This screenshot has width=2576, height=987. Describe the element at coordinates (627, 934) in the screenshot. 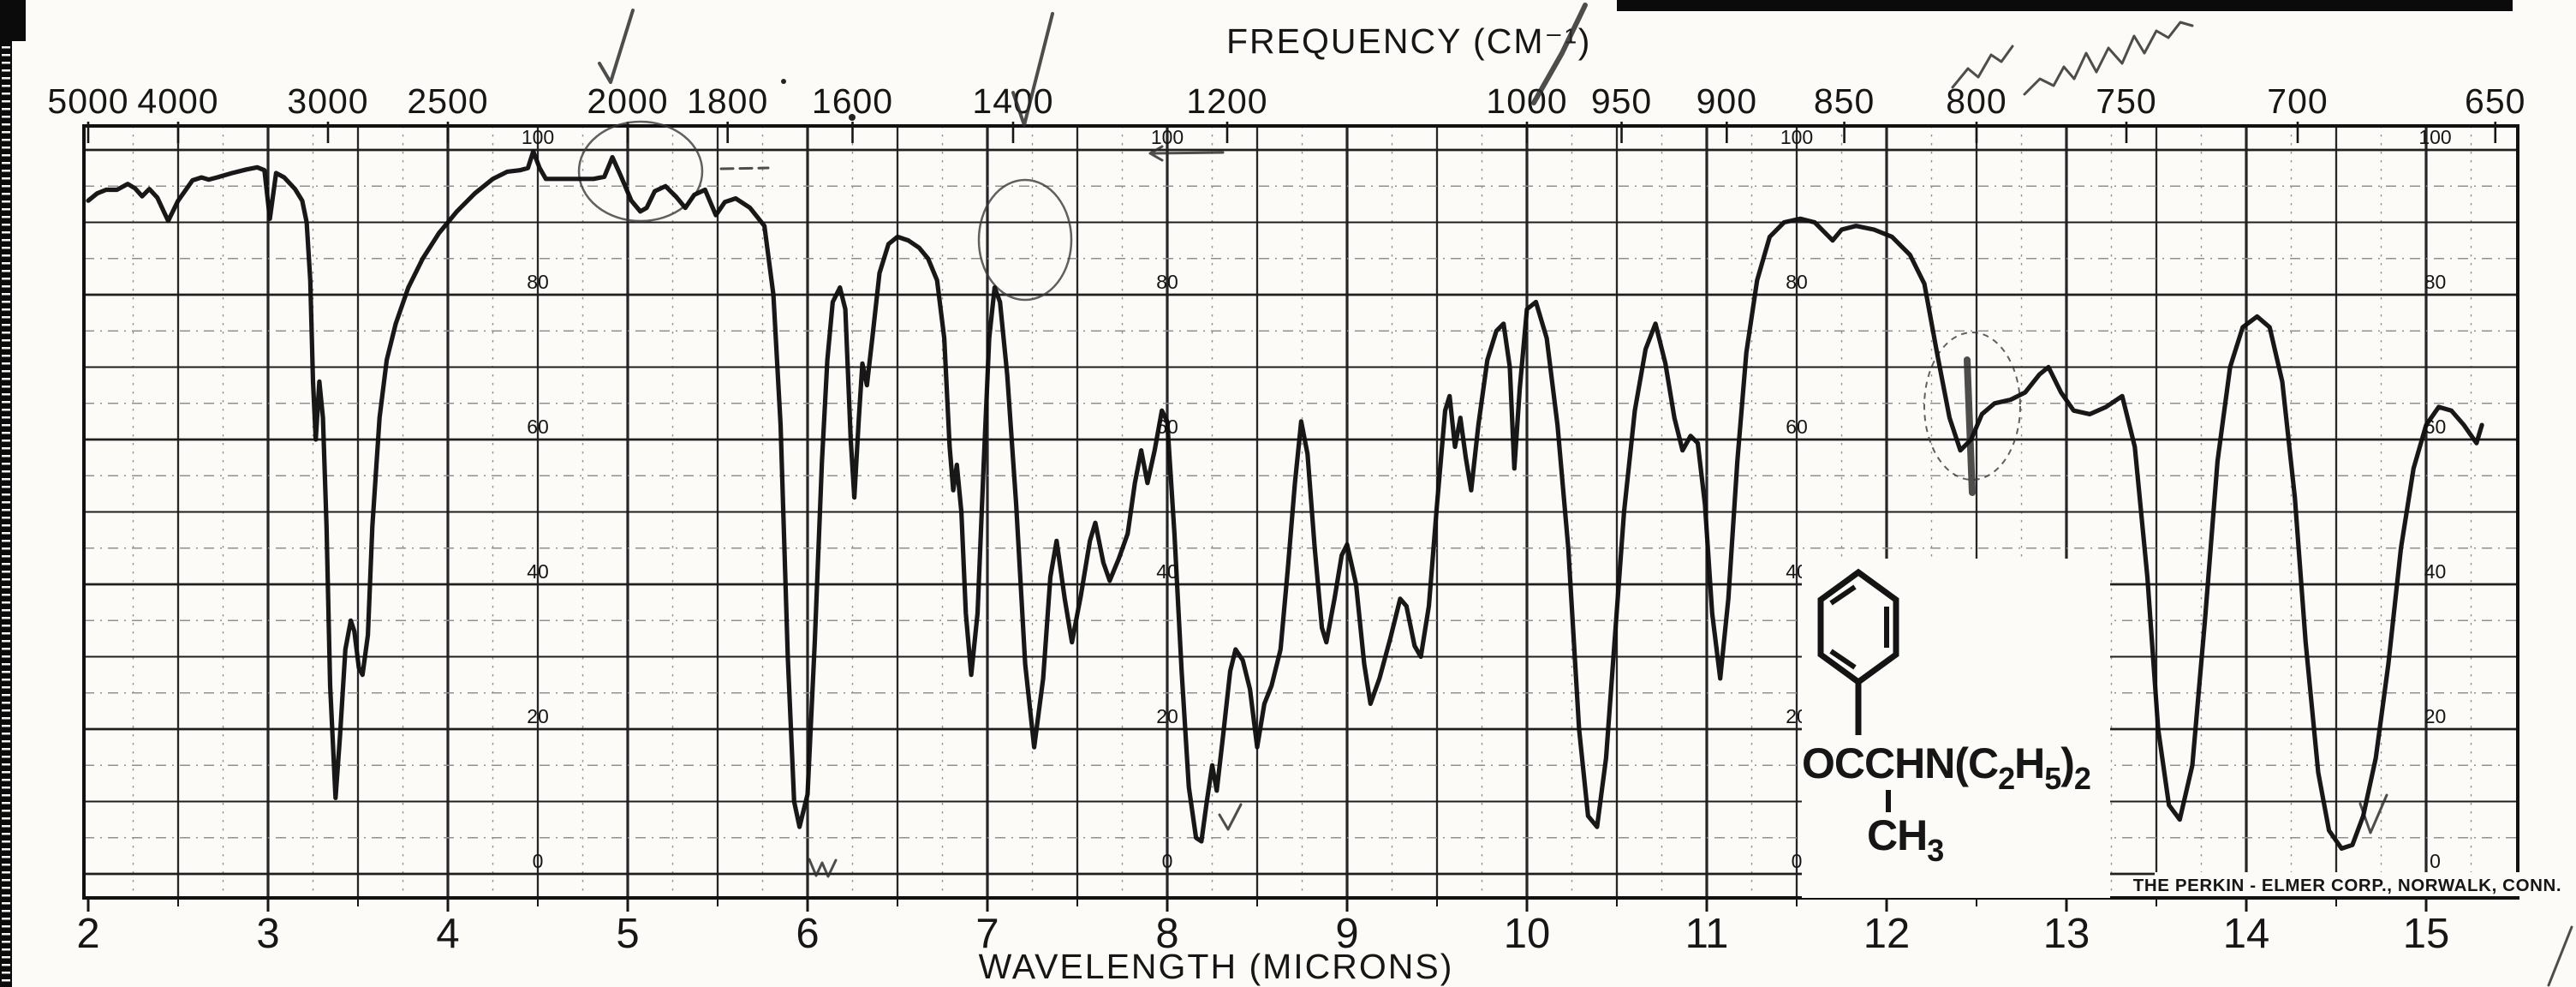

I see `wavelength-label-5: 5` at that location.